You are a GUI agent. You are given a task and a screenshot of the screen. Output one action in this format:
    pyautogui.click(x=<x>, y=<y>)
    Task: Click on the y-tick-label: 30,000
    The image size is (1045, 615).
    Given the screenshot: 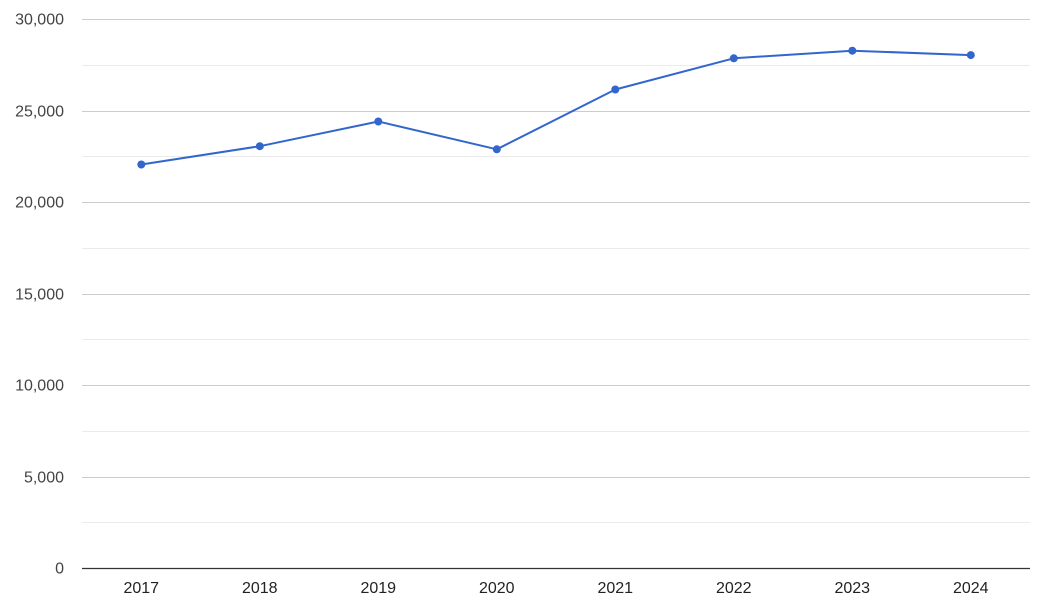 What is the action you would take?
    pyautogui.click(x=39, y=20)
    